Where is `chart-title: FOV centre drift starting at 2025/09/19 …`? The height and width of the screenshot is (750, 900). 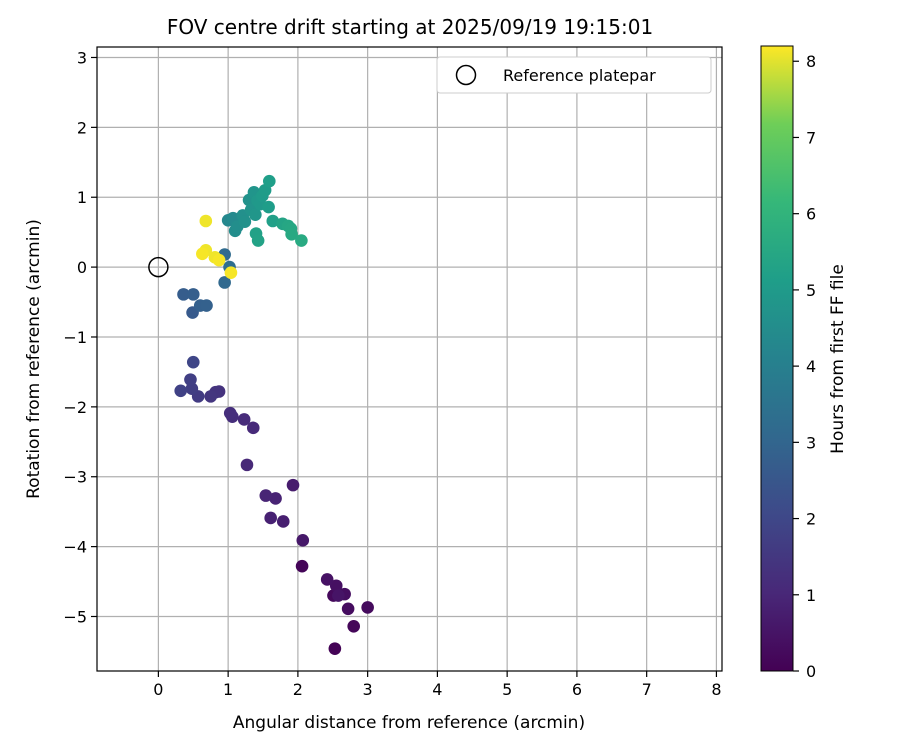 chart-title: FOV centre drift starting at 2025/09/19 … is located at coordinates (410, 27).